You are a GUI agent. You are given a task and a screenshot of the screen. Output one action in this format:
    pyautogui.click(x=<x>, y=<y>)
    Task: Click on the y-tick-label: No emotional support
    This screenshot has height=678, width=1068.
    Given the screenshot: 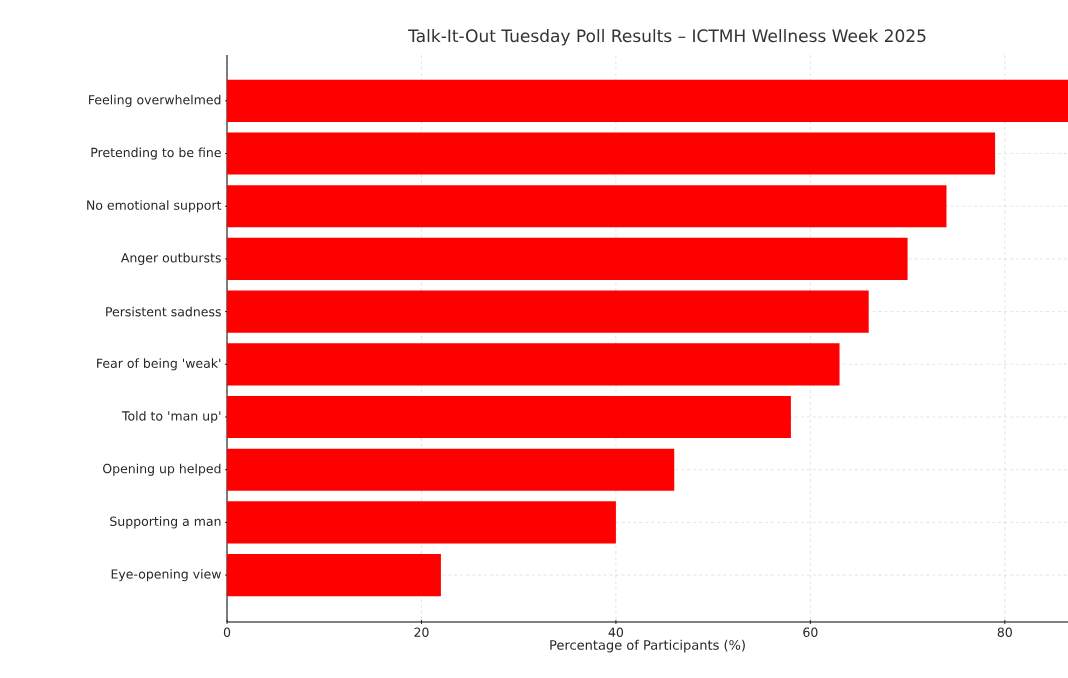 What is the action you would take?
    pyautogui.click(x=154, y=206)
    